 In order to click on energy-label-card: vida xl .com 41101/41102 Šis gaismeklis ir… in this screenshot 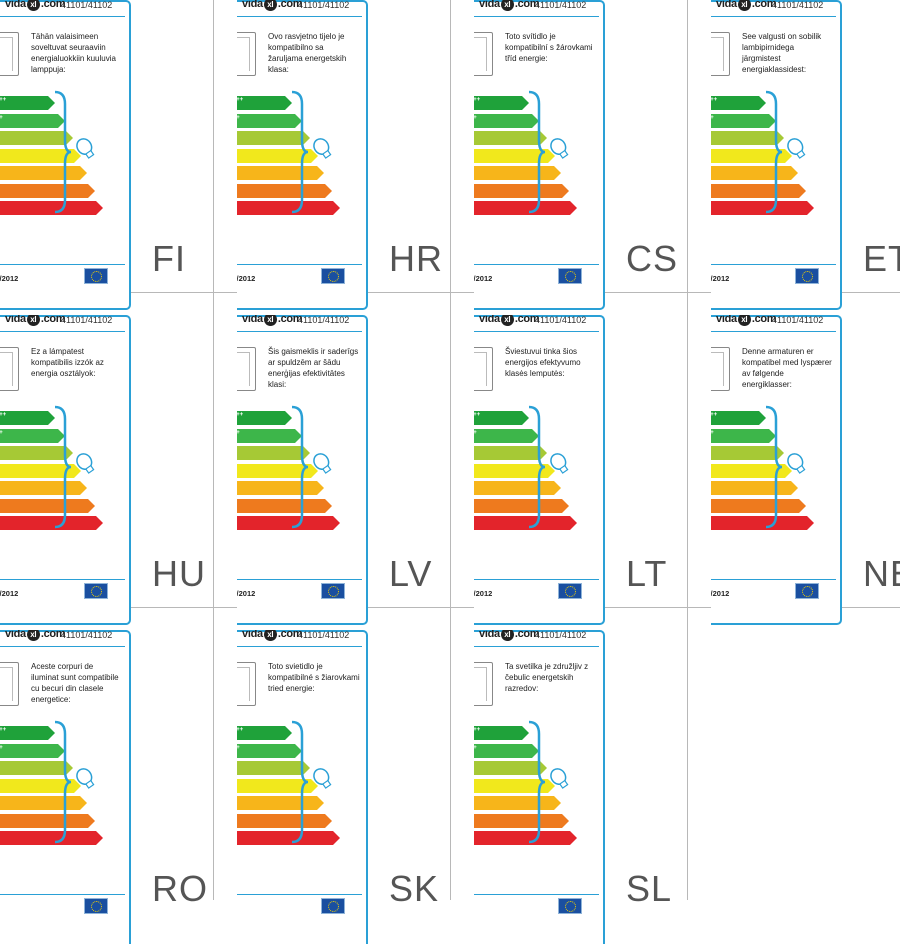, I will do `click(302, 470)`.